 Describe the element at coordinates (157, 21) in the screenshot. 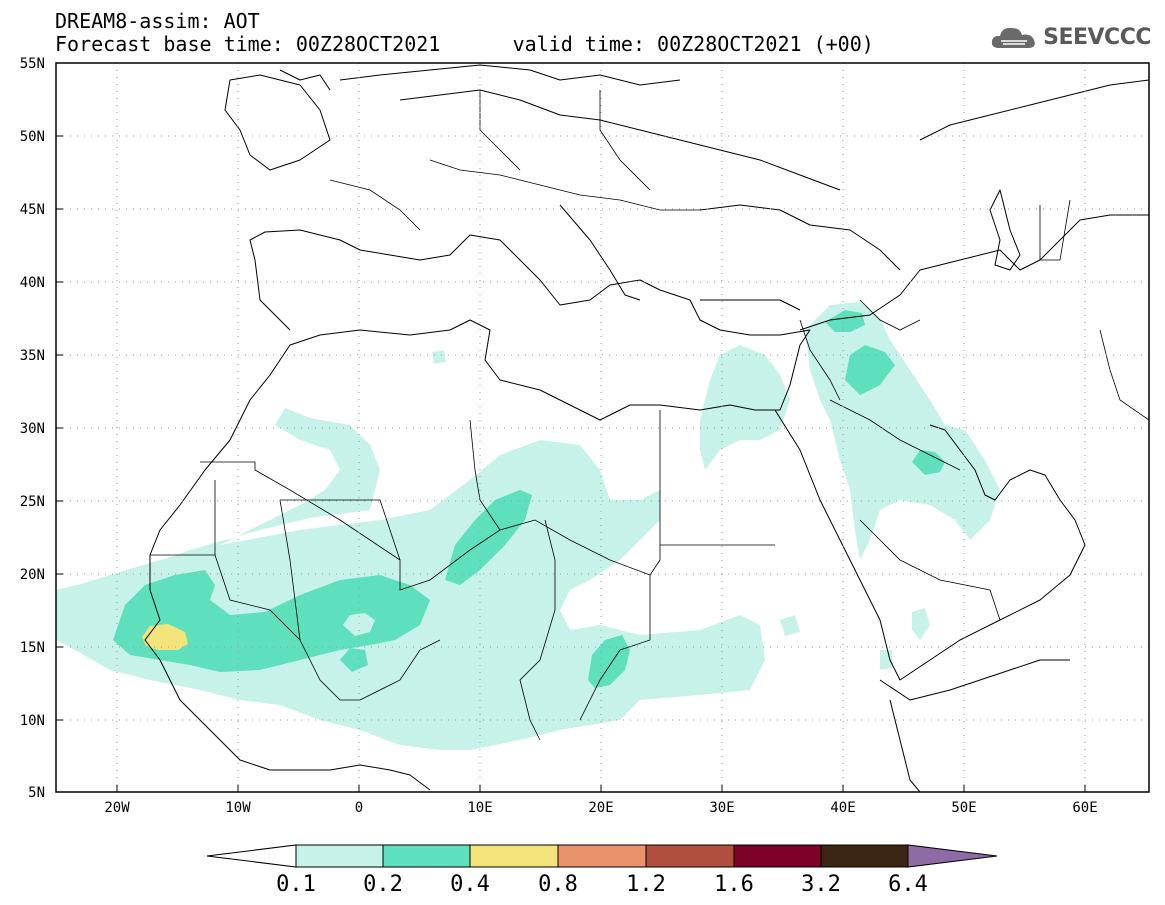

I see `map-title: DREAM8-assim: AOT` at that location.